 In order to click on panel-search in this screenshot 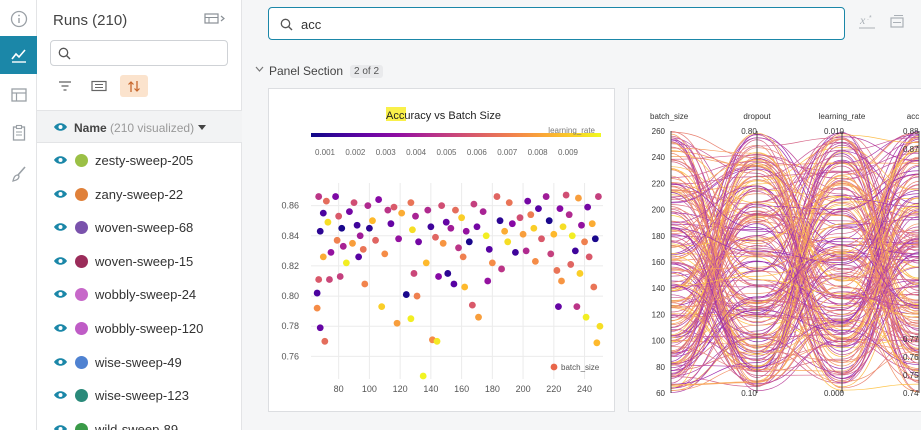, I will do `click(556, 23)`.